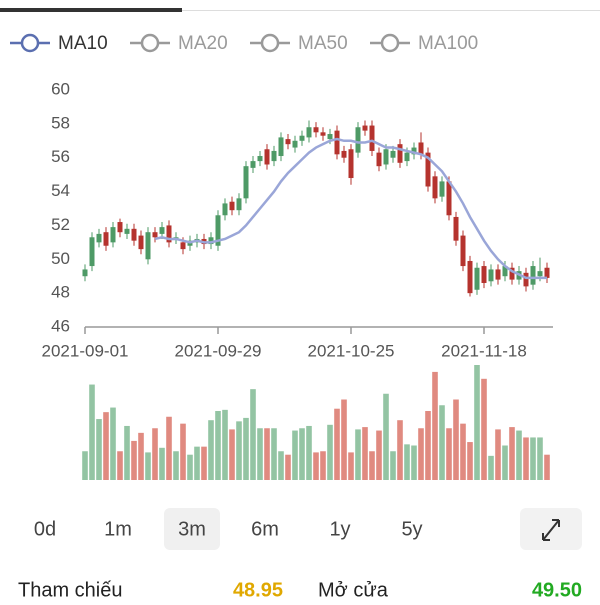 Image resolution: width=600 pixels, height=605 pixels. I want to click on tab-indicator, so click(91, 10).